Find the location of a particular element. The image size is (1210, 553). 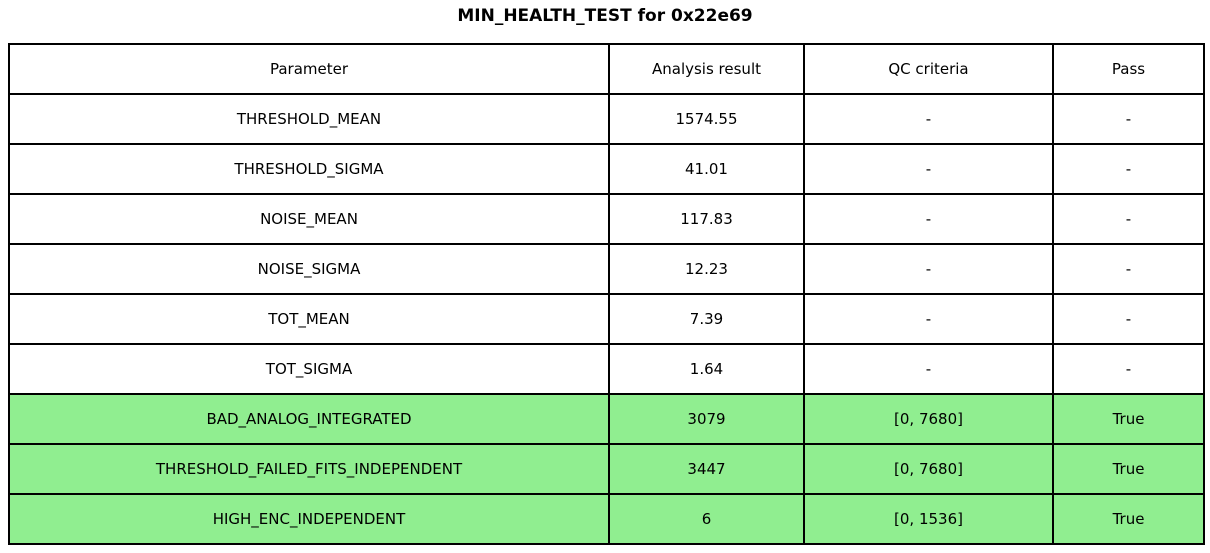

cell-parameter: TOT_MEAN is located at coordinates (309, 319).